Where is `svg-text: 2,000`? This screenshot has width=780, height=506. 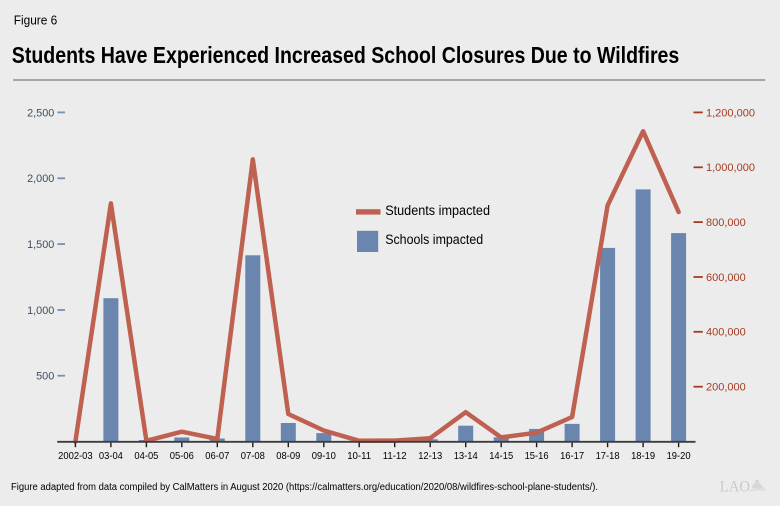
svg-text: 2,000 is located at coordinates (40, 179).